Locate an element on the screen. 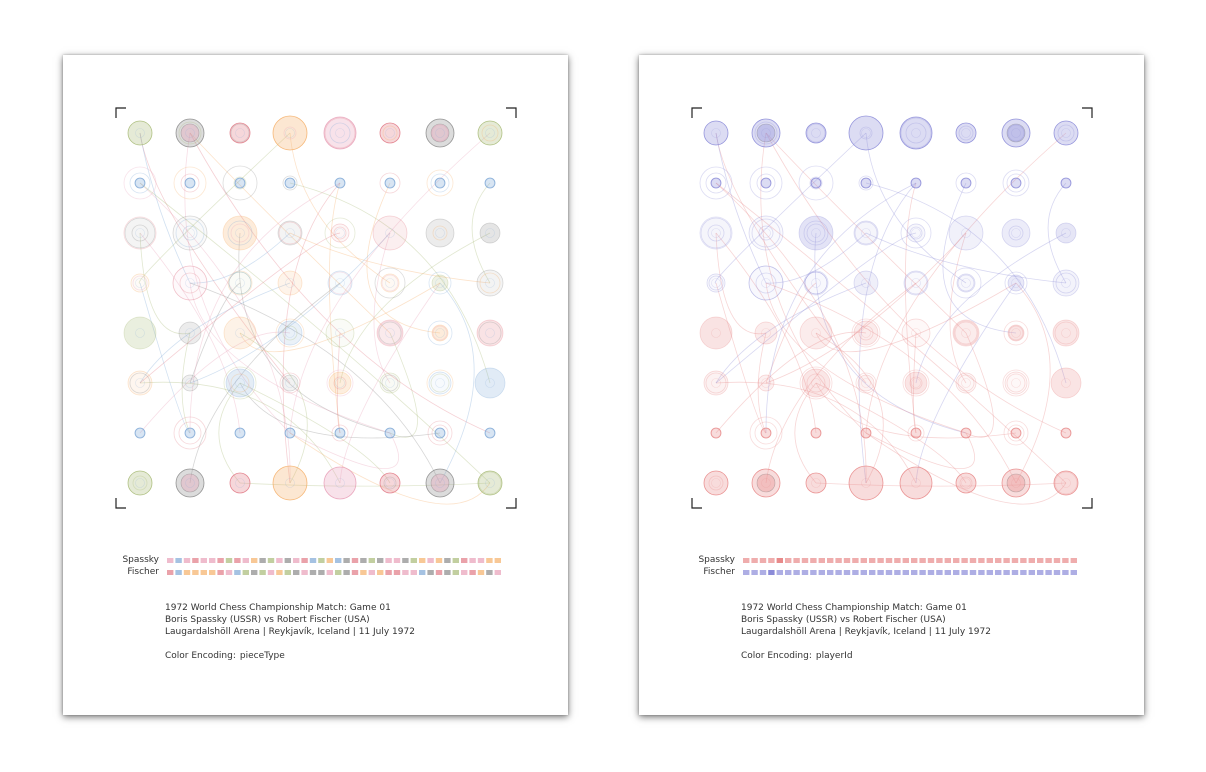 The image size is (1206, 772). corner-mark is located at coordinates (120, 503).